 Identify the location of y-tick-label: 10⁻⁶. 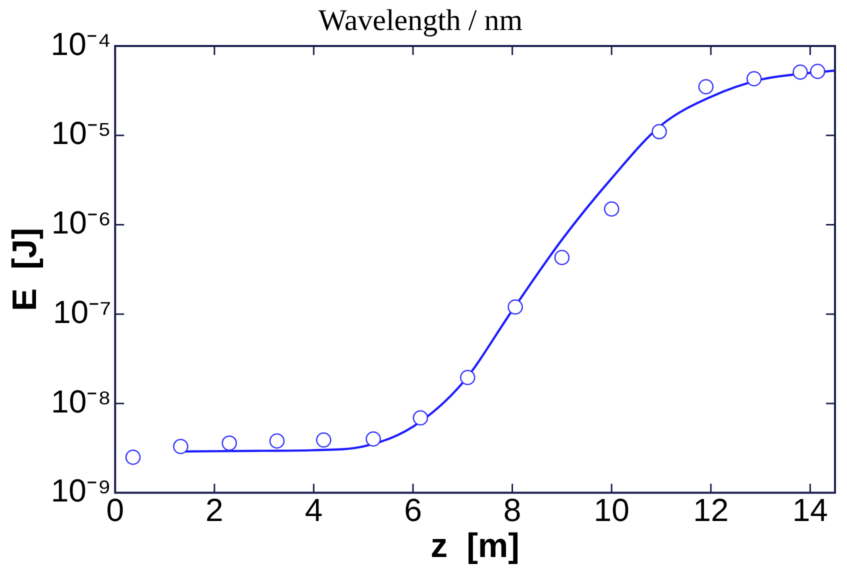
(81, 222).